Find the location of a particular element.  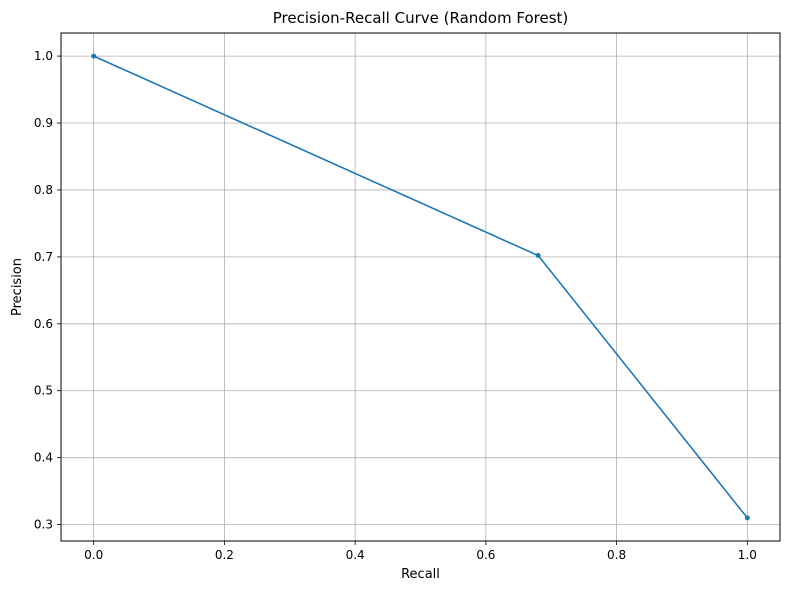

y-tick-label: 0.5 is located at coordinates (43, 391).